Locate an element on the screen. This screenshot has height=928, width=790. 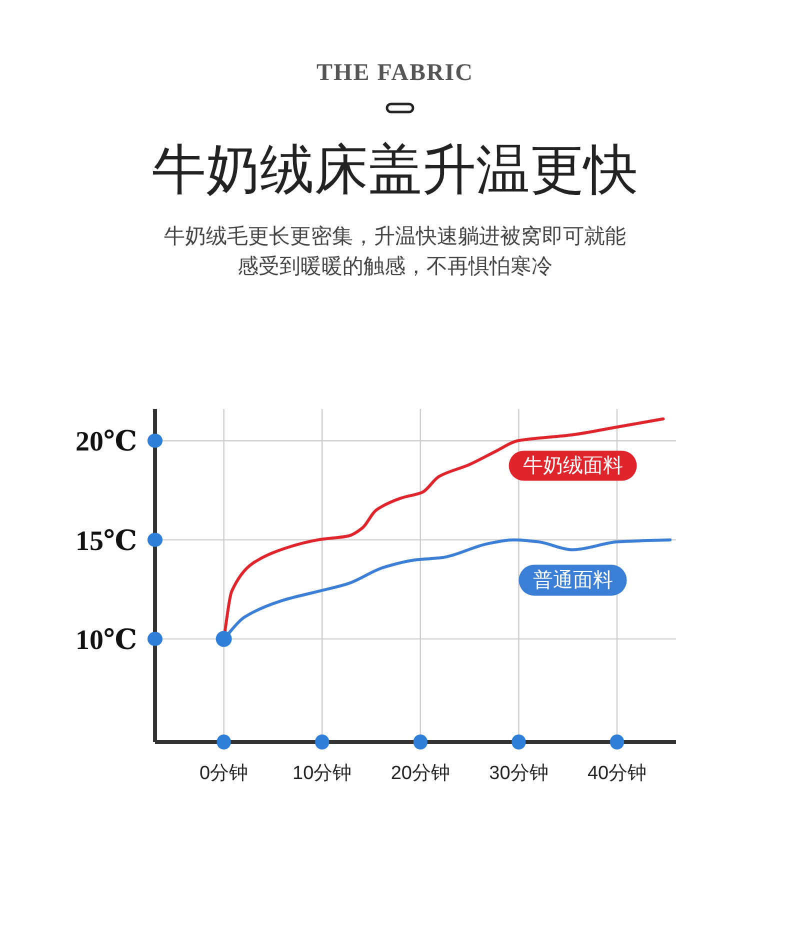
y-tick-label: 15℃ is located at coordinates (106, 541).